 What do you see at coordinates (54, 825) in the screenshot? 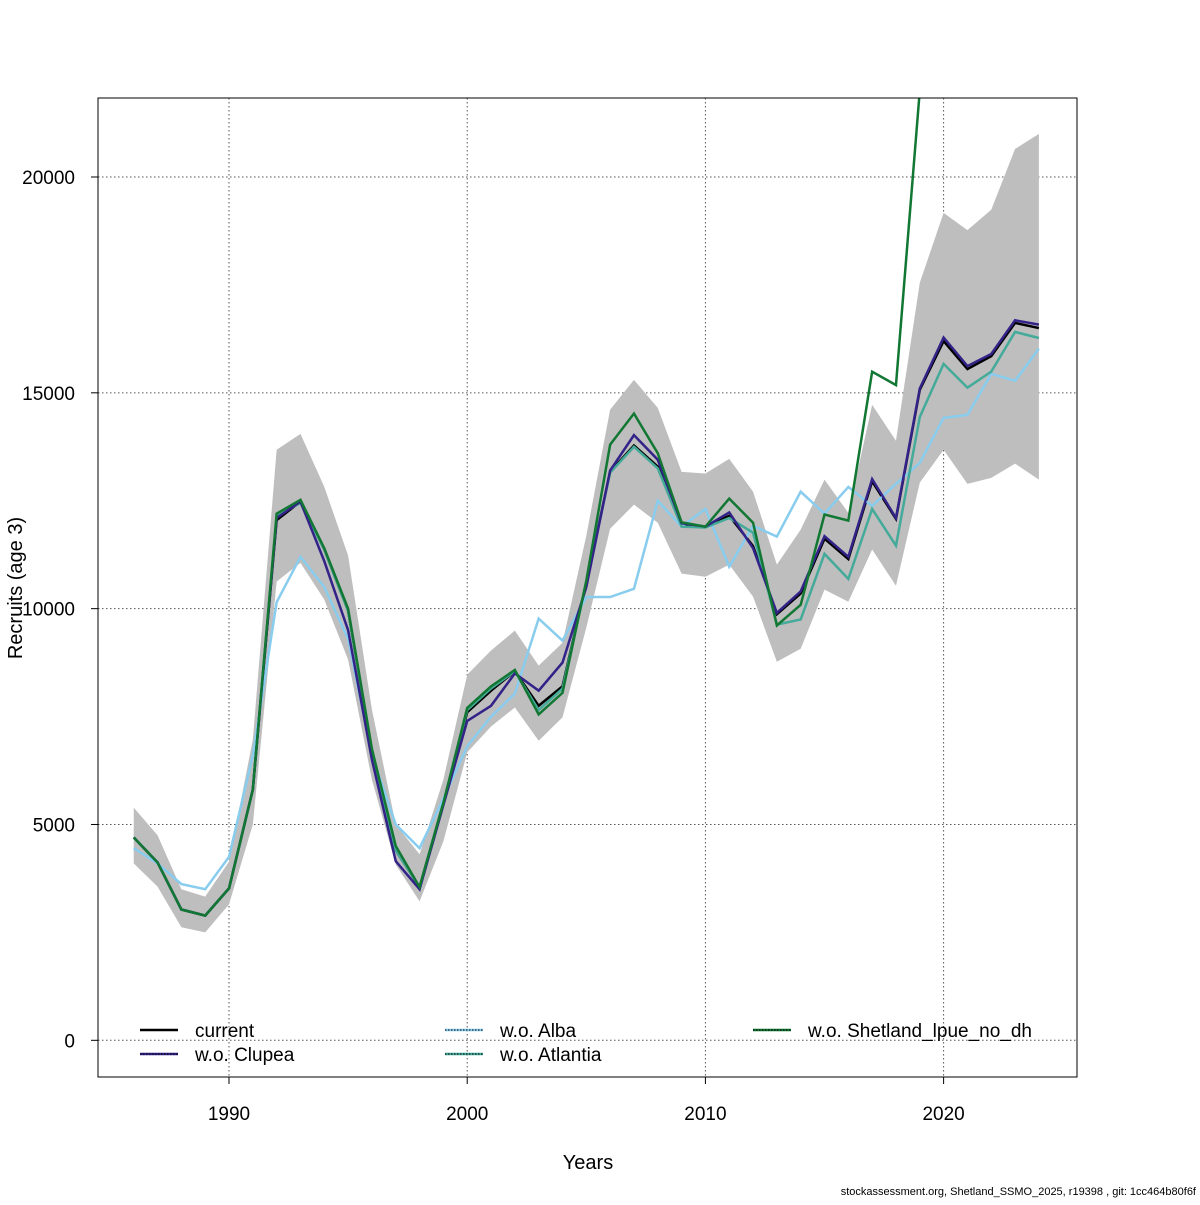
I see `y-tick-label: 5000` at bounding box center [54, 825].